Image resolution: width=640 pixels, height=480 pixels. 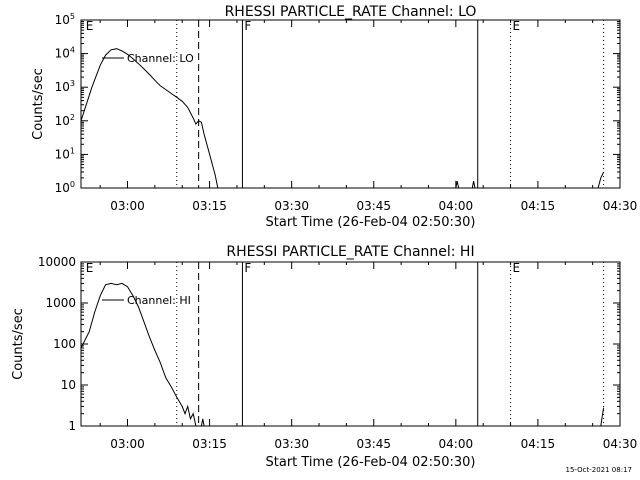 What do you see at coordinates (351, 12) in the screenshot?
I see `chart-title: RHESSI PARTICLE_RATE Channel: LO` at bounding box center [351, 12].